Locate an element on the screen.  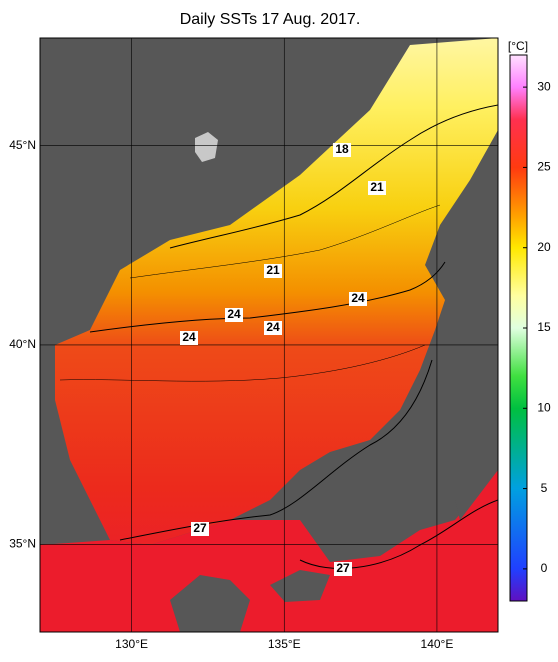
honshu-east is located at coordinates (476, 480).